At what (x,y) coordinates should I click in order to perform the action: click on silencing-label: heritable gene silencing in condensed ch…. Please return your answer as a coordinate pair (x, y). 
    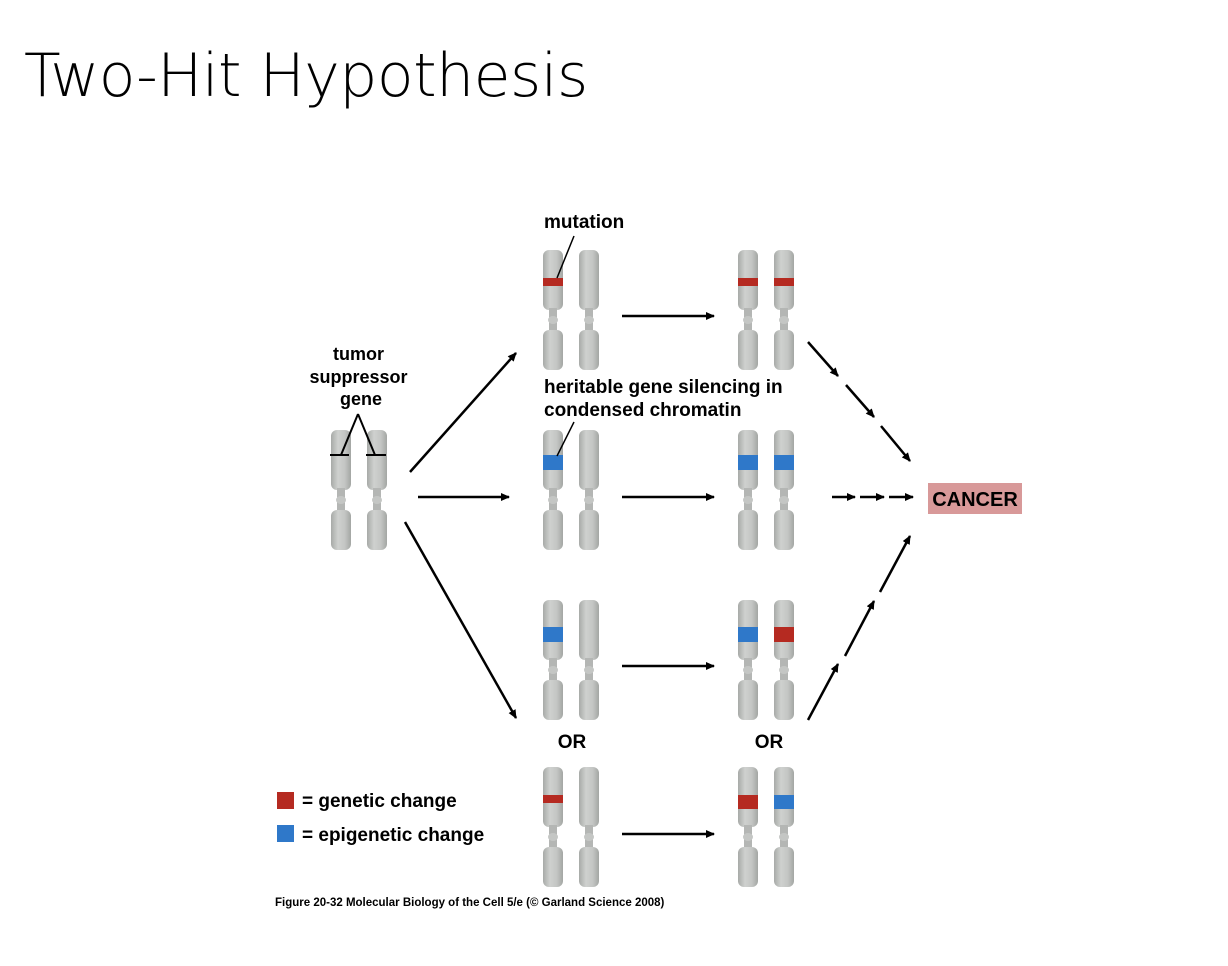
    Looking at the image, I should click on (666, 399).